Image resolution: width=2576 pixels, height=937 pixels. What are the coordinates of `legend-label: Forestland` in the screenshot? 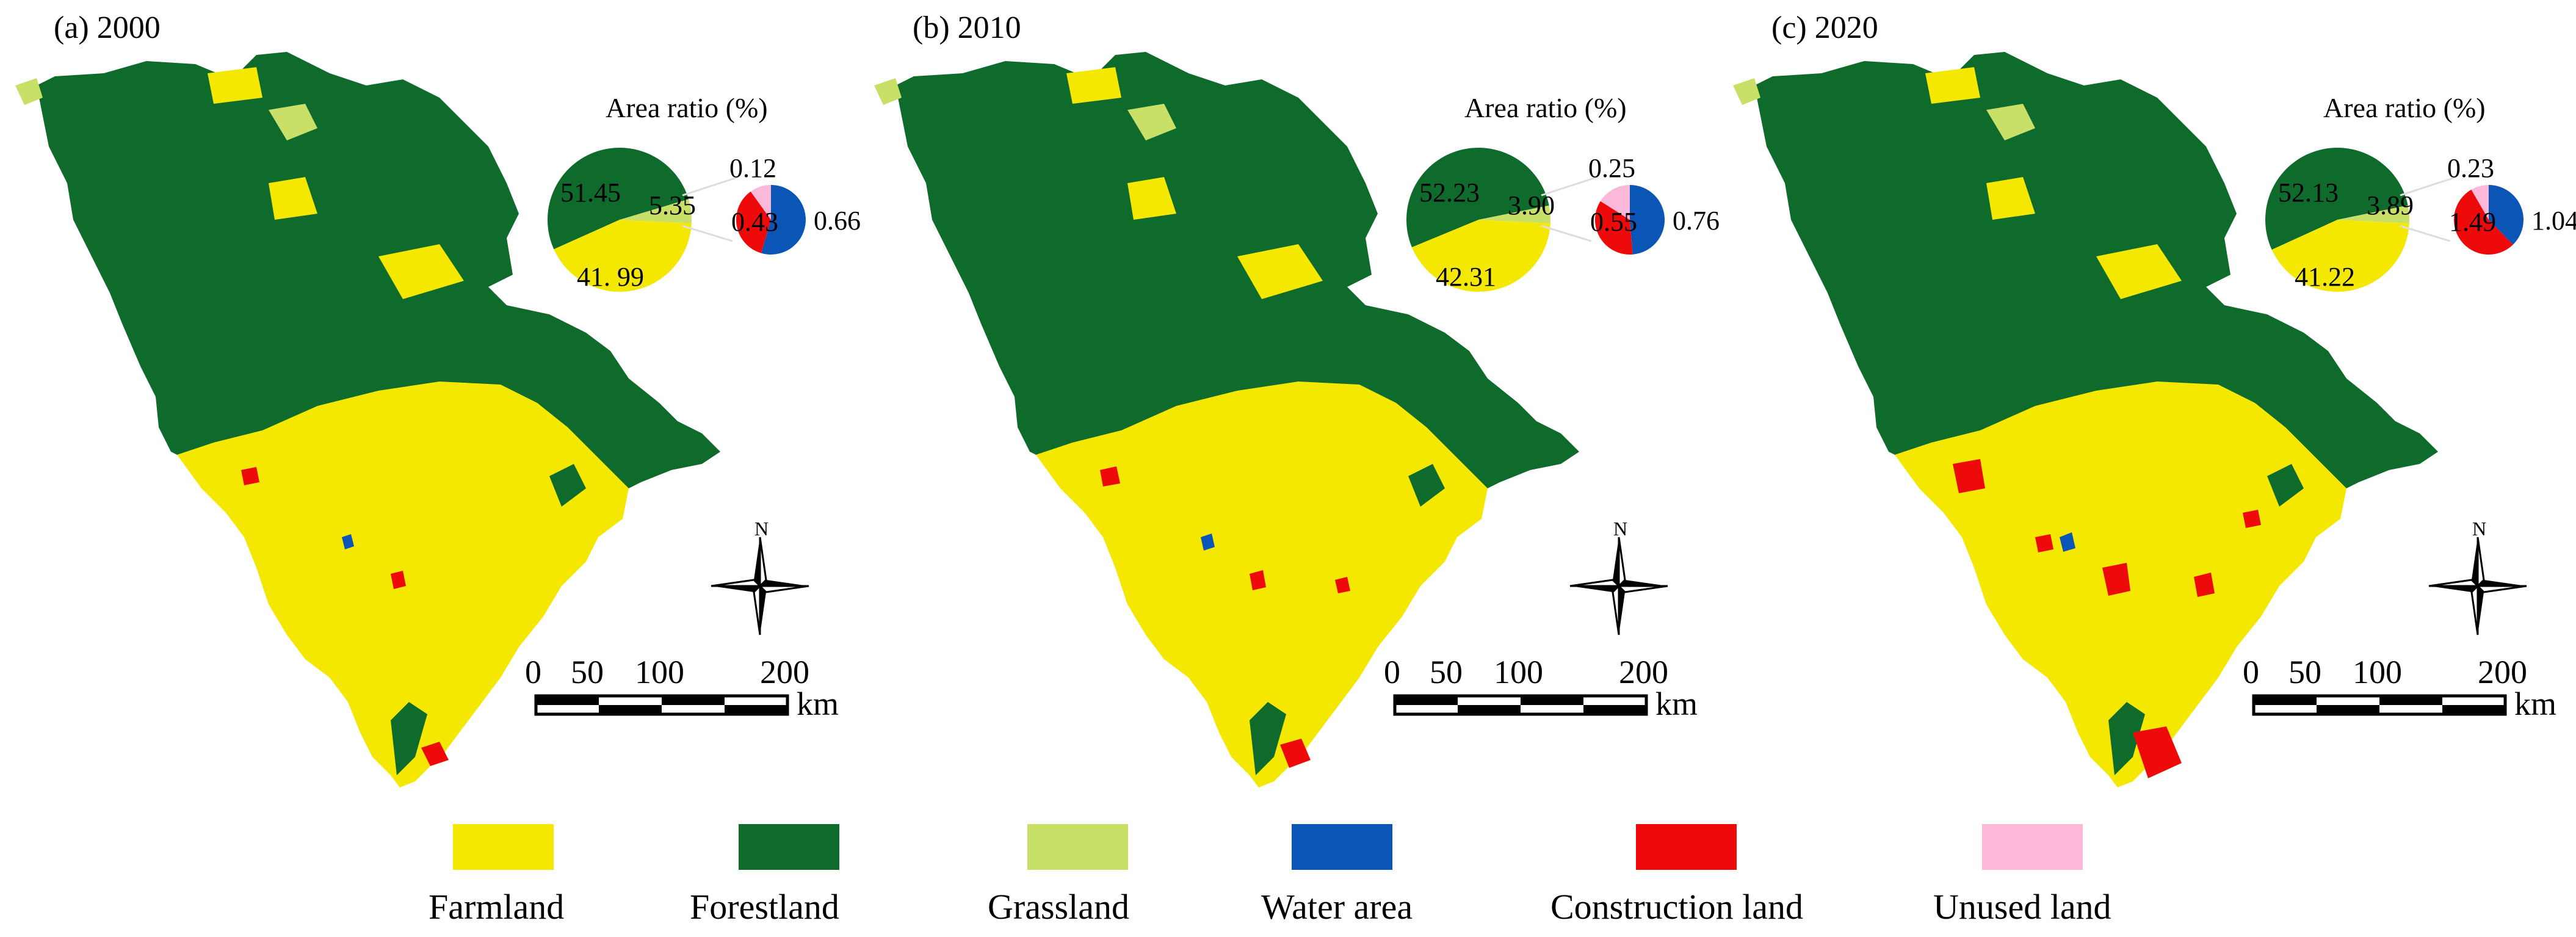 It's located at (764, 907).